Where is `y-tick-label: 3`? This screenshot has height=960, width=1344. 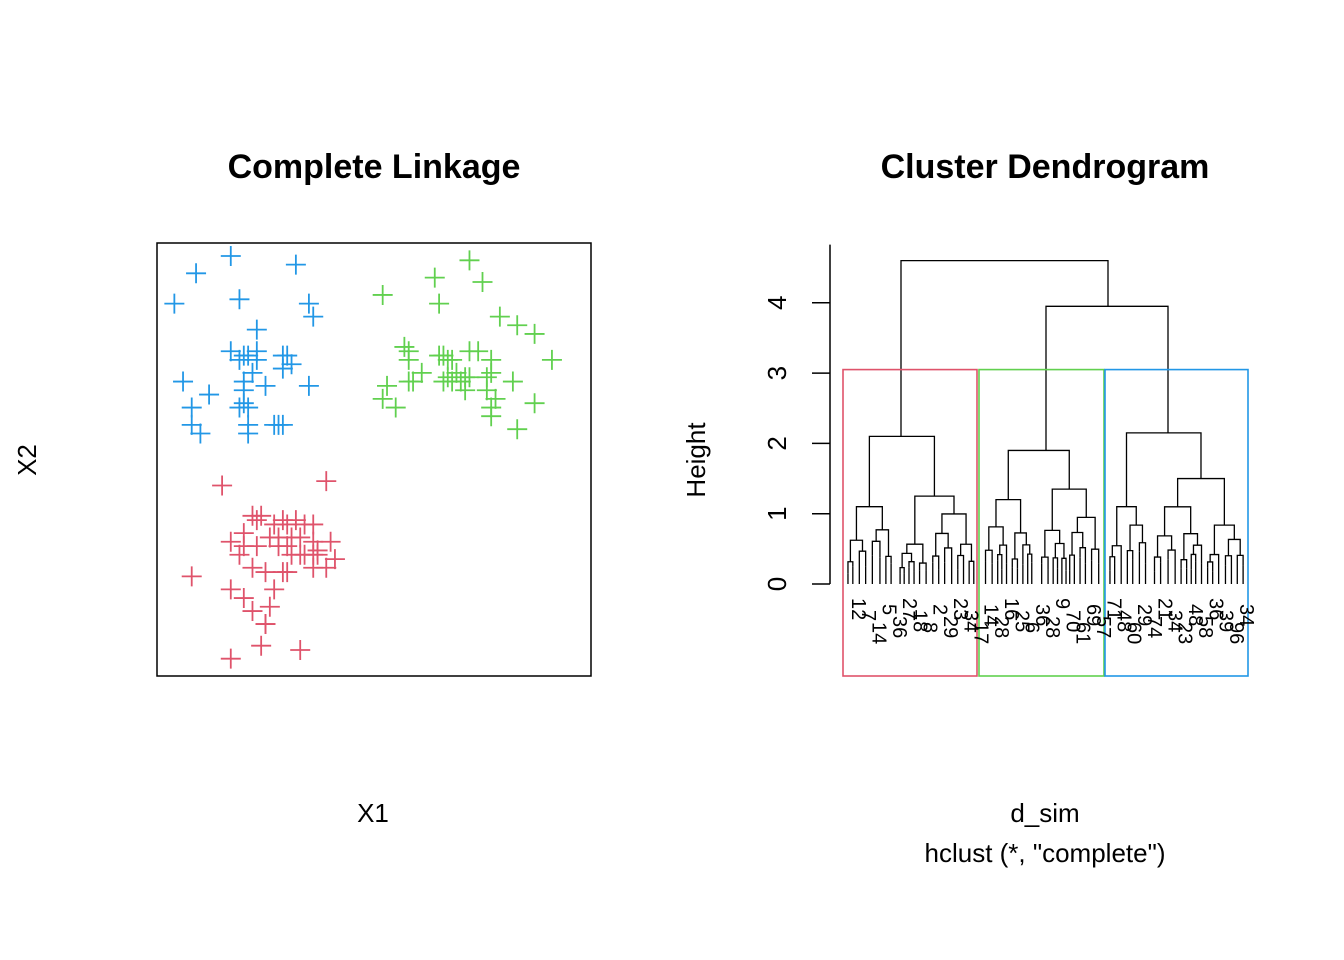
y-tick-label: 3 is located at coordinates (777, 373).